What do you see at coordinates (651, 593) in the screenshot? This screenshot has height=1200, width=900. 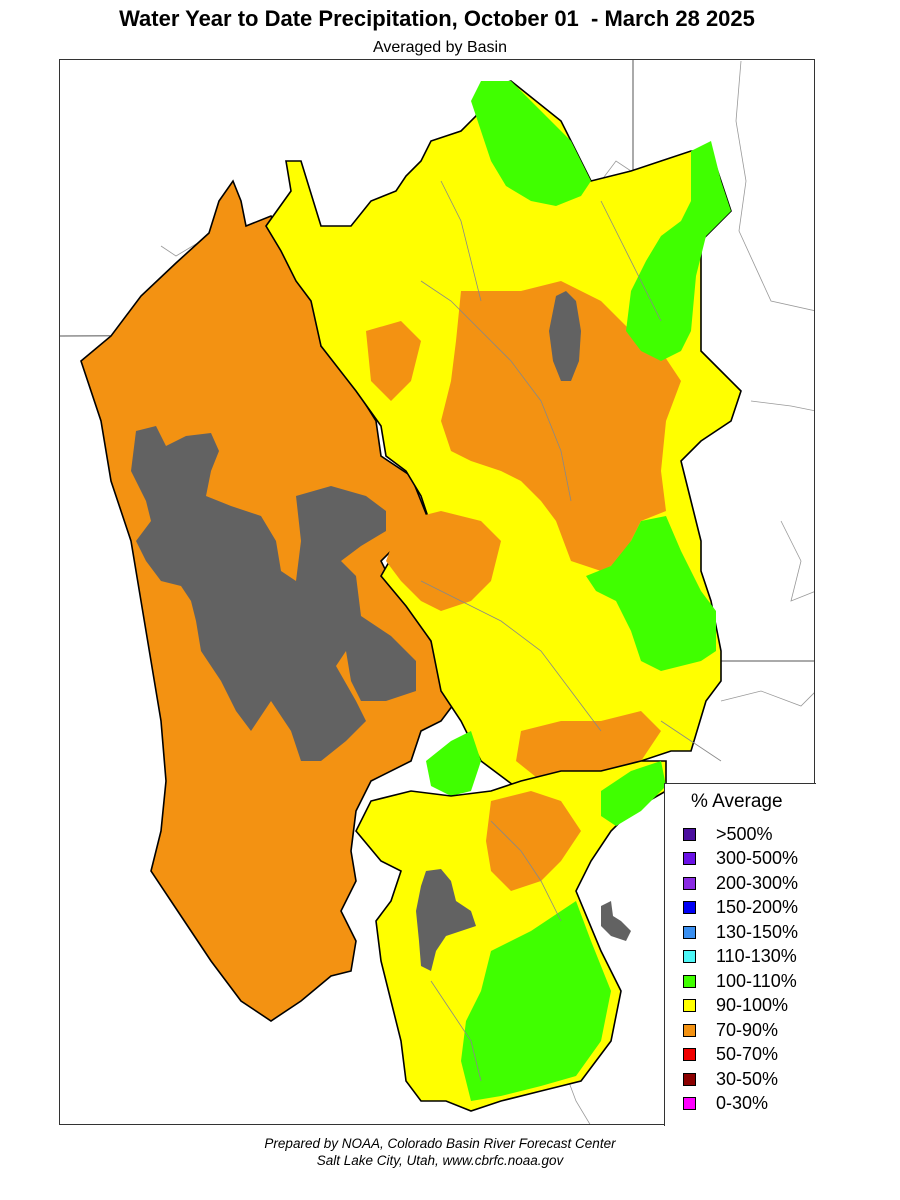 I see `region-green-east-mid` at bounding box center [651, 593].